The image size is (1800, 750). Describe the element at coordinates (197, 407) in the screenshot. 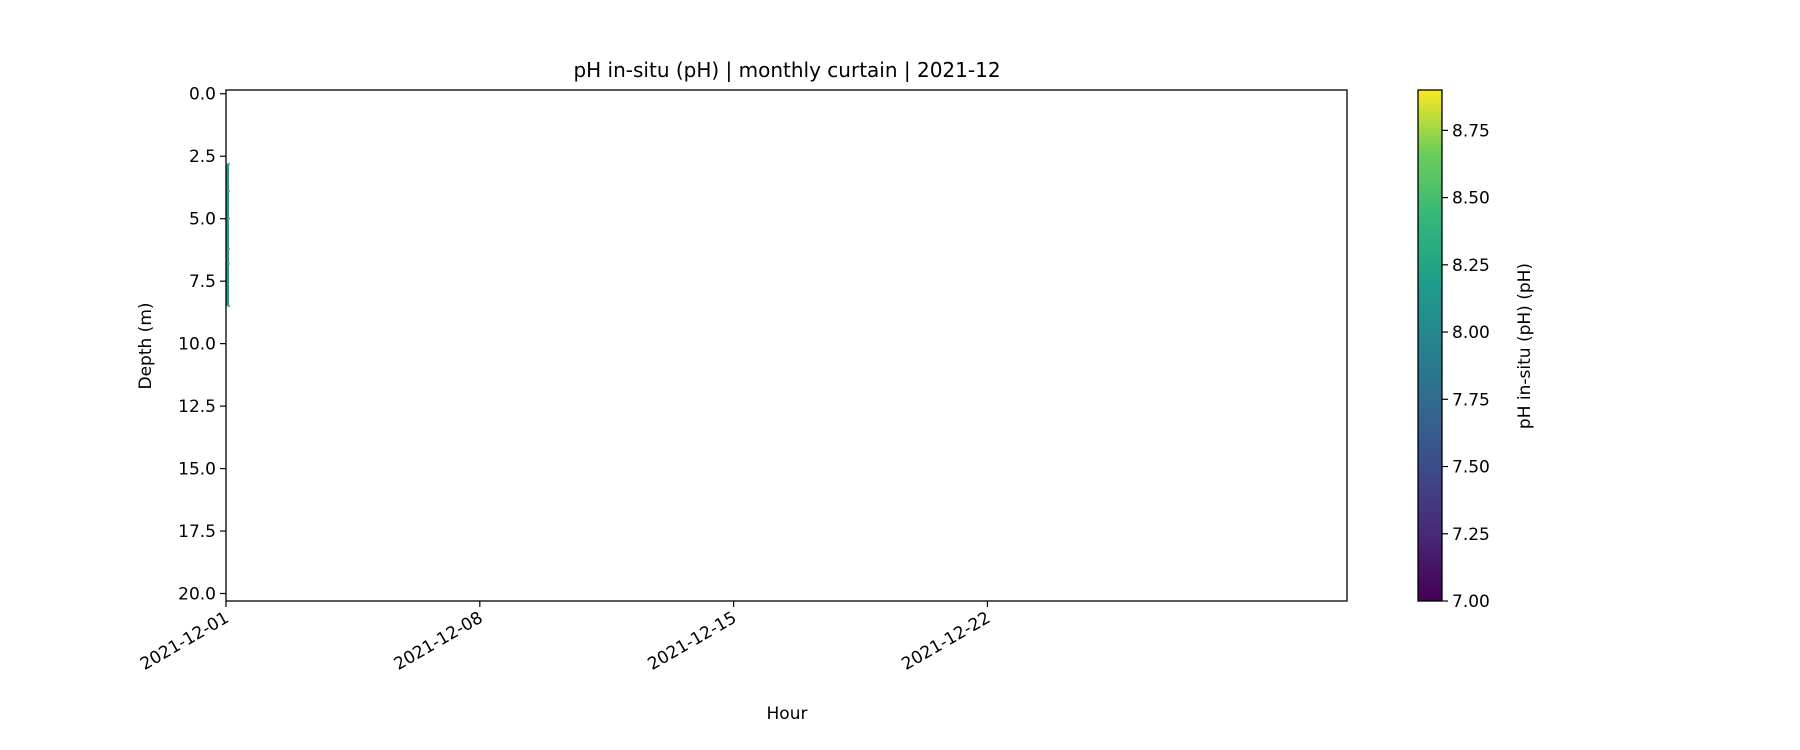

I see `y-tick-label: 12.5` at that location.